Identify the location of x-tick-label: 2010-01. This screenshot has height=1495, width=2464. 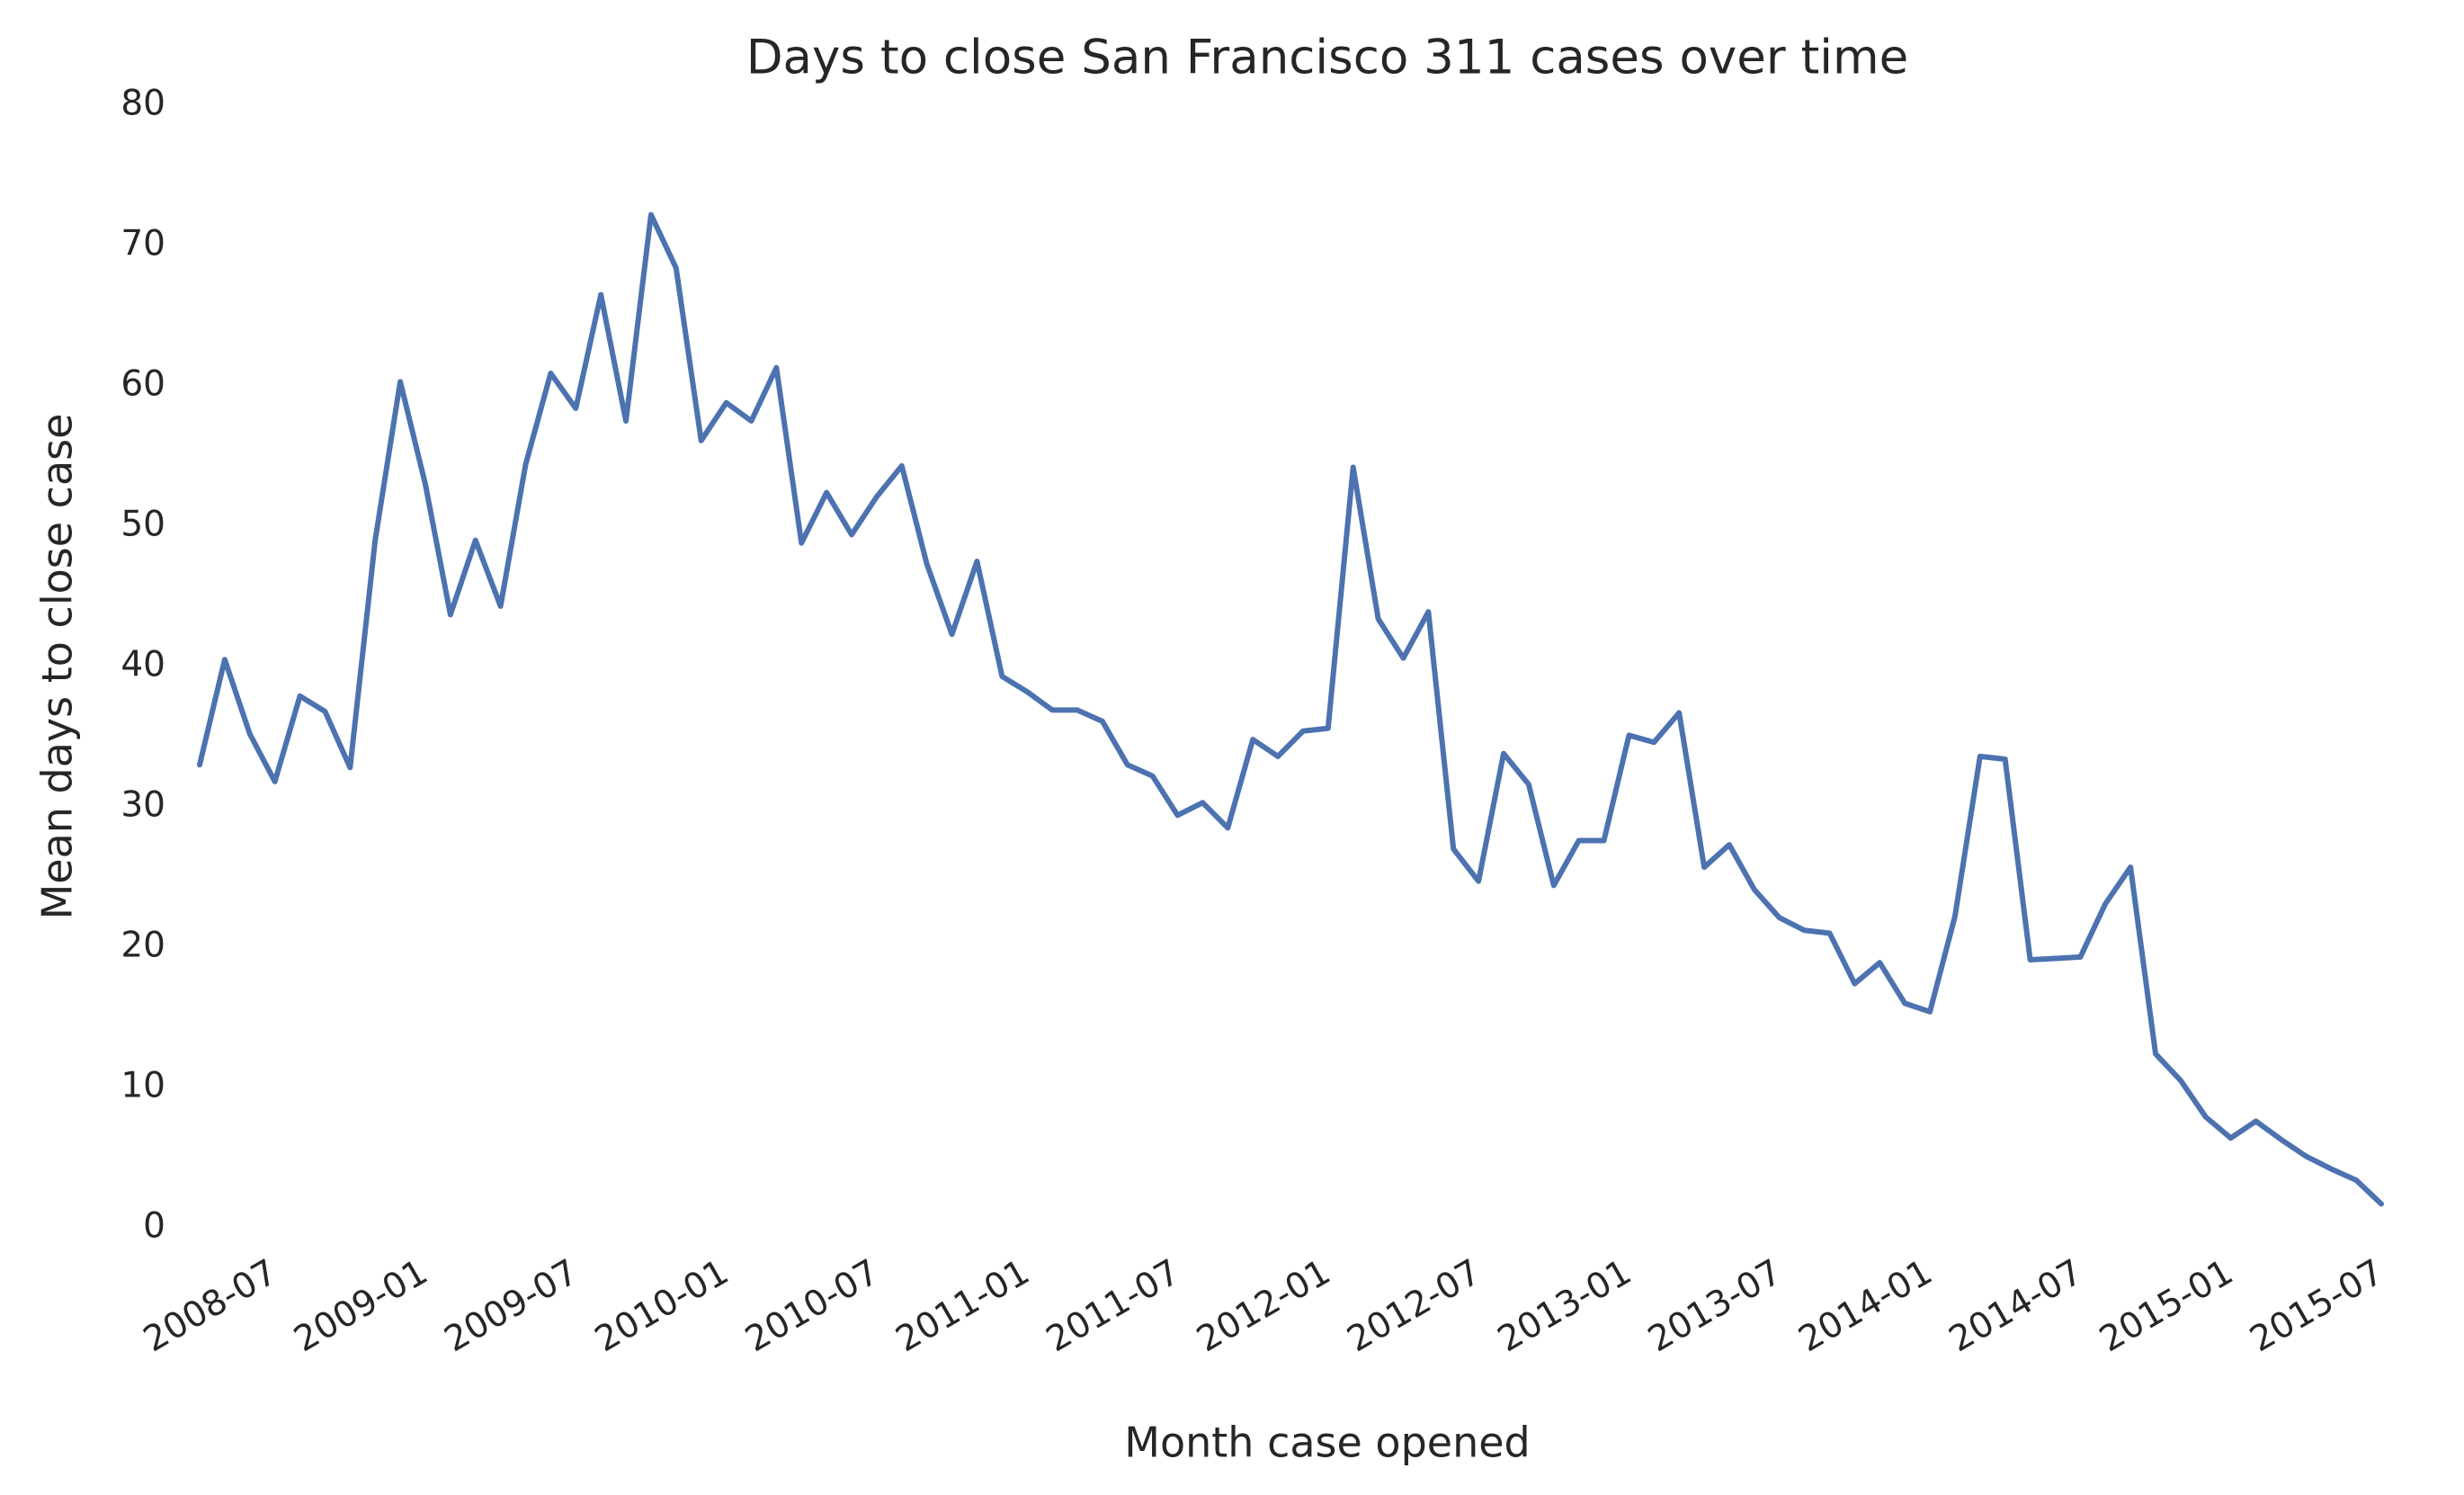
(662, 1306).